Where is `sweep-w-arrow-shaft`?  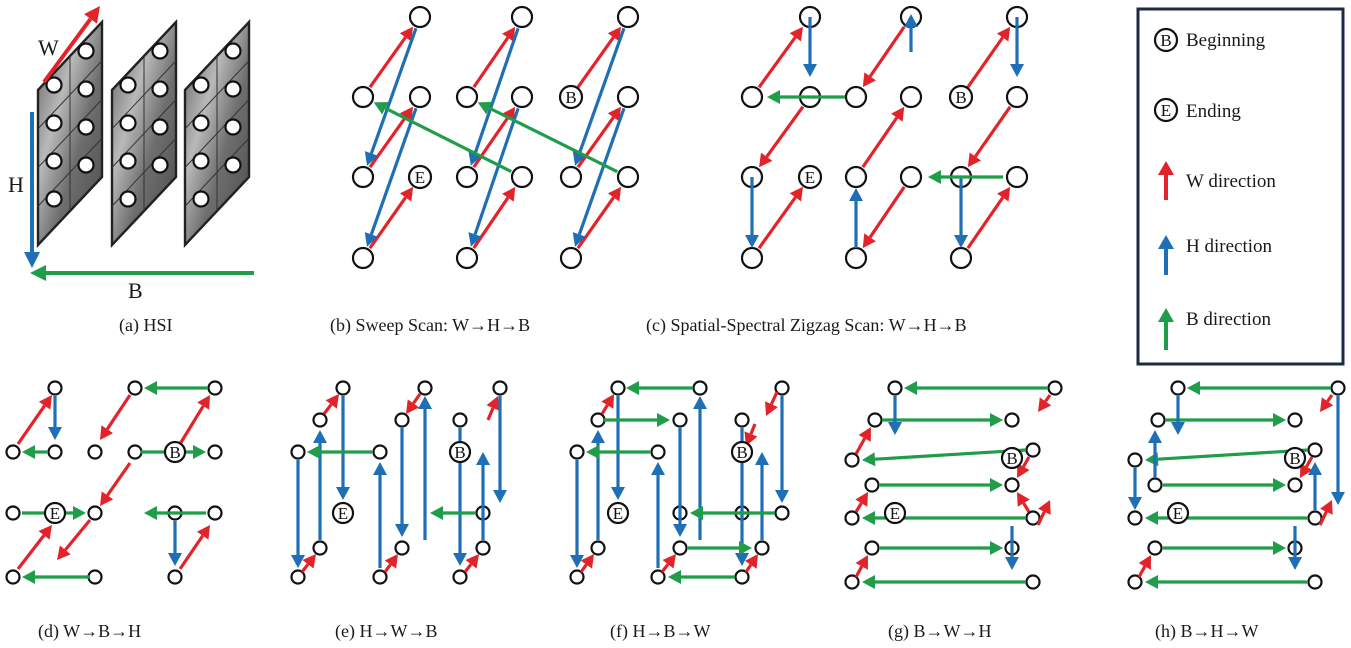
sweep-w-arrow-shaft is located at coordinates (387, 62).